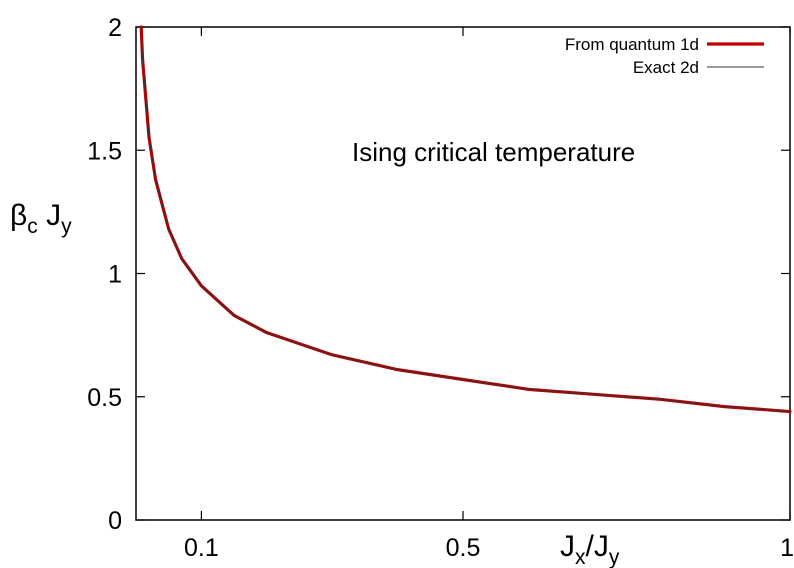  I want to click on y-axis-label: βc Jy, so click(41, 218).